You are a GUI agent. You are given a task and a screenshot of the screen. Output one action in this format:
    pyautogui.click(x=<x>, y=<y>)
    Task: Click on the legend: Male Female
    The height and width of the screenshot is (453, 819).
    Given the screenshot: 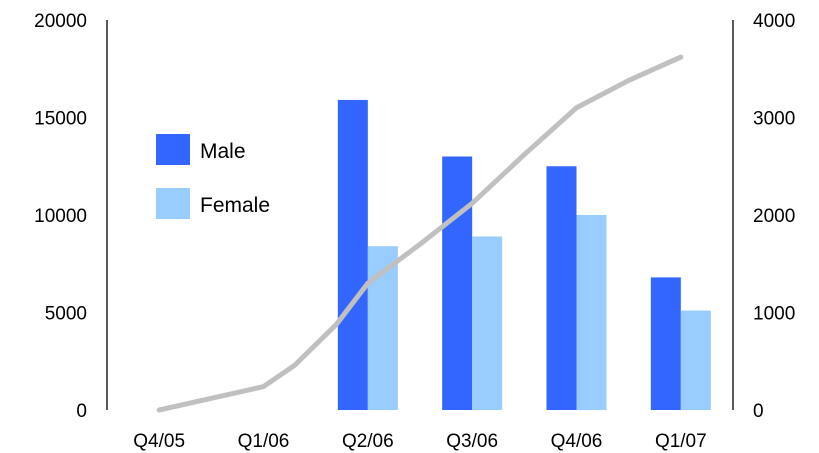 What is the action you would take?
    pyautogui.click(x=213, y=176)
    